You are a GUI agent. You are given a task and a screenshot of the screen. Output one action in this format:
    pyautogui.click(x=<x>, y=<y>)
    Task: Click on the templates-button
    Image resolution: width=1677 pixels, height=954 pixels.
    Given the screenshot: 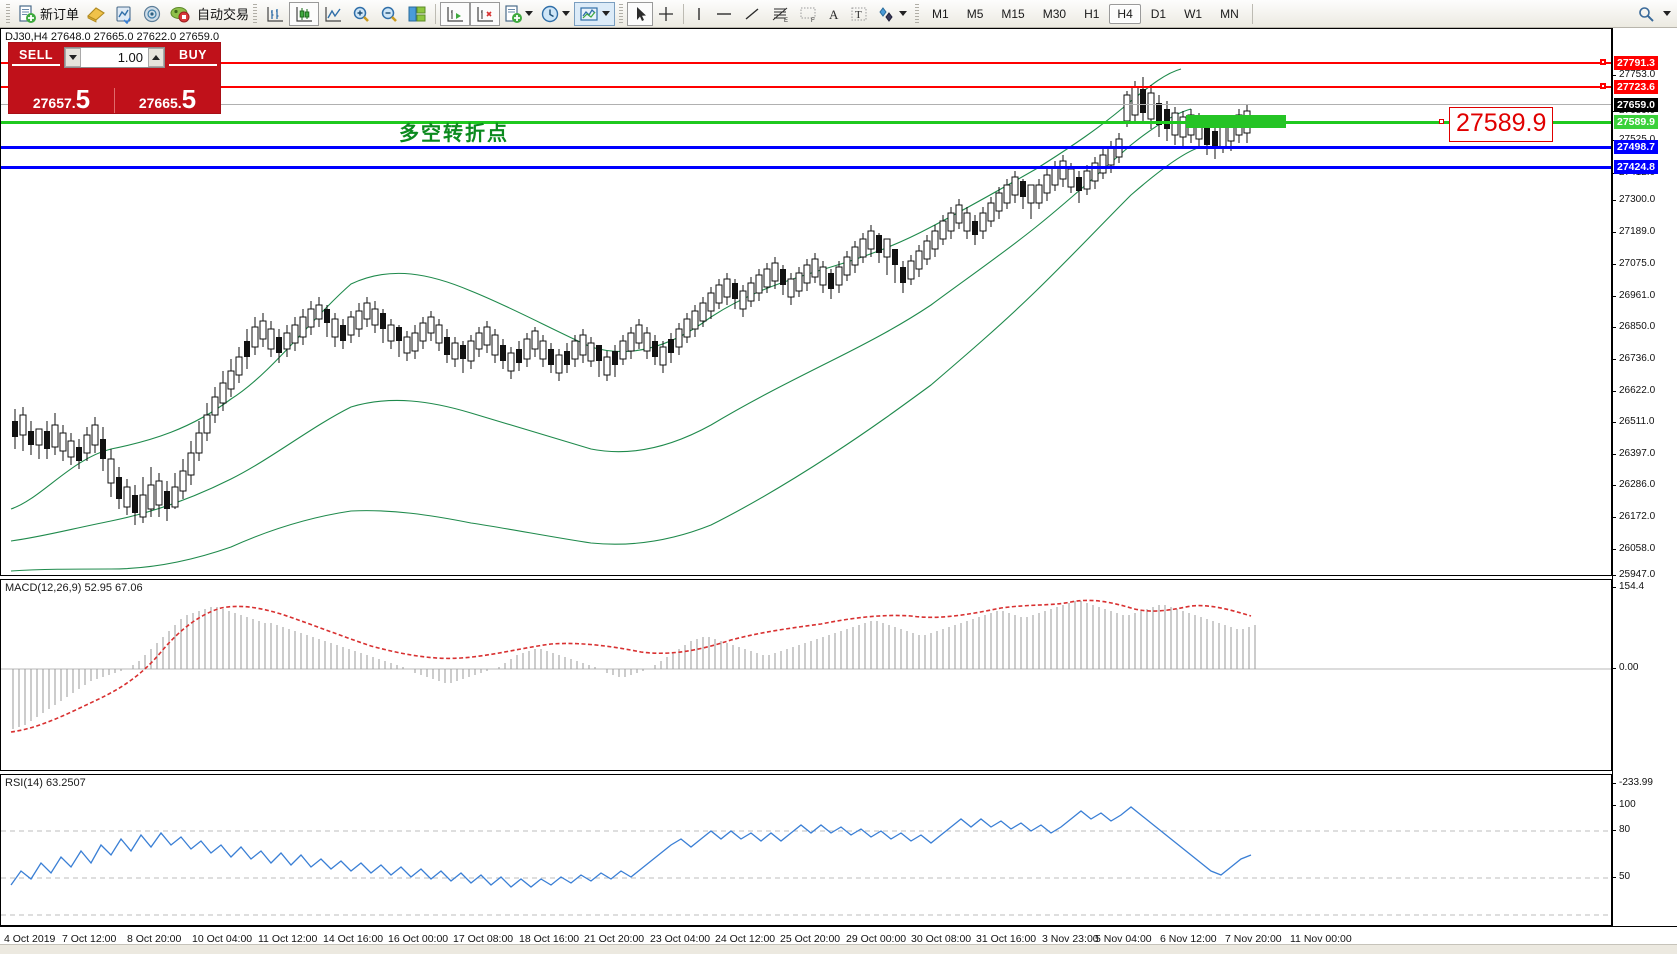 What is the action you would take?
    pyautogui.click(x=518, y=14)
    